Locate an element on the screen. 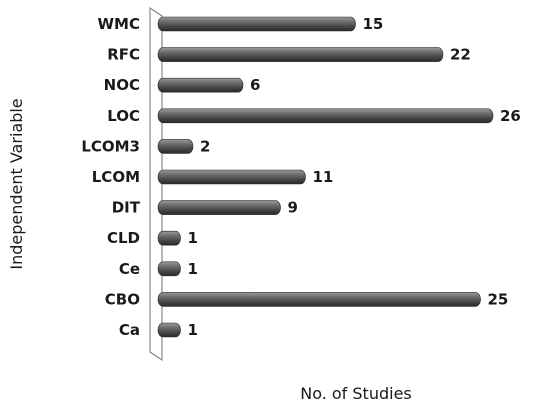  bar-ca is located at coordinates (169, 330).